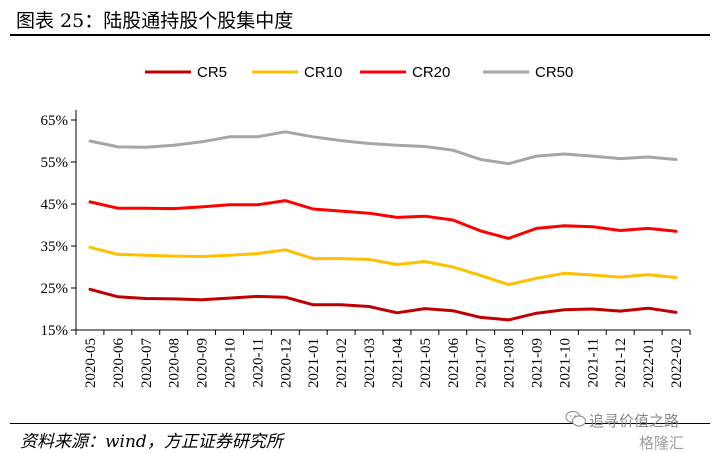 The image size is (721, 453). I want to click on x-tick-label: 2020-12, so click(286, 363).